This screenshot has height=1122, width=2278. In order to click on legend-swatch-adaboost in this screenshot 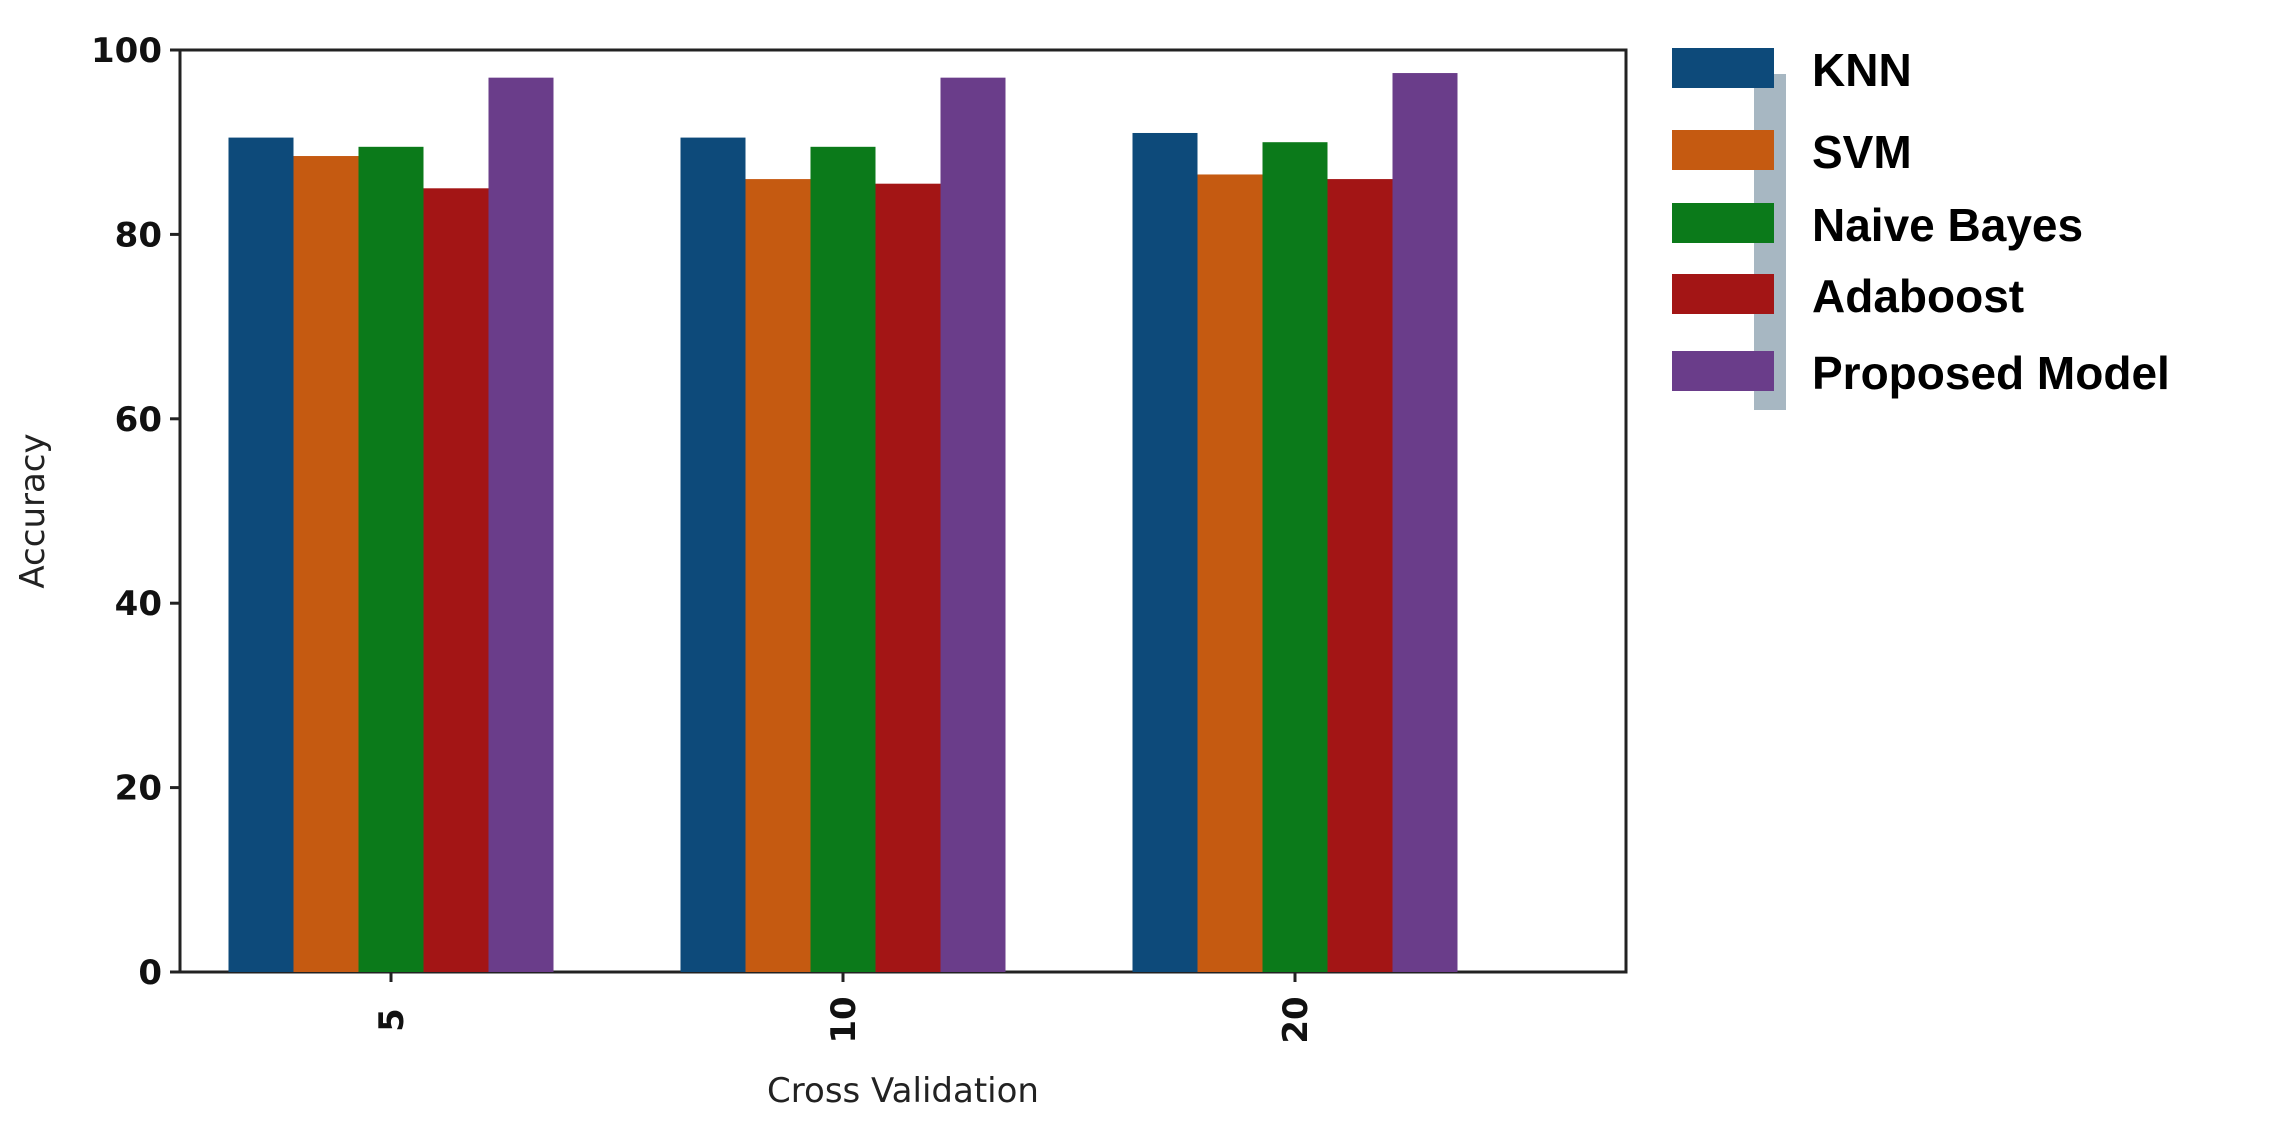, I will do `click(1723, 294)`.